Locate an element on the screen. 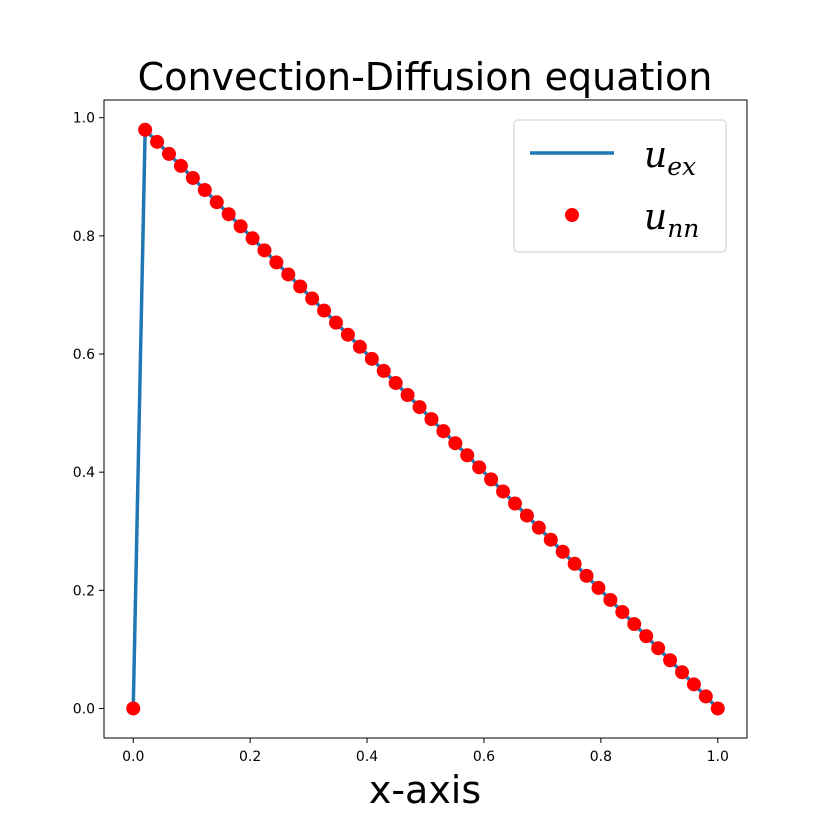 This screenshot has height=830, width=830. y-tick-label-1: 0.2 is located at coordinates (84, 591).